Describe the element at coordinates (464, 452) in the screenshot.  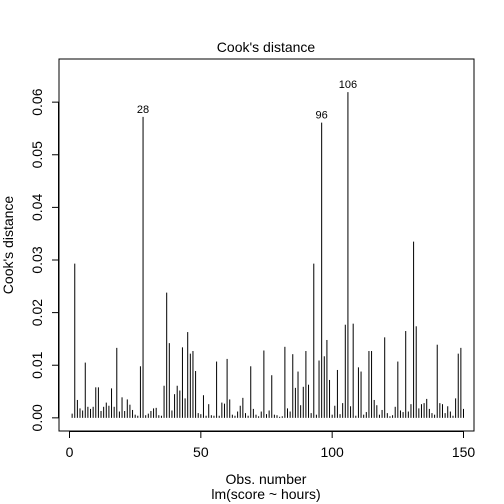
I see `x-tick-label-150: 150` at that location.